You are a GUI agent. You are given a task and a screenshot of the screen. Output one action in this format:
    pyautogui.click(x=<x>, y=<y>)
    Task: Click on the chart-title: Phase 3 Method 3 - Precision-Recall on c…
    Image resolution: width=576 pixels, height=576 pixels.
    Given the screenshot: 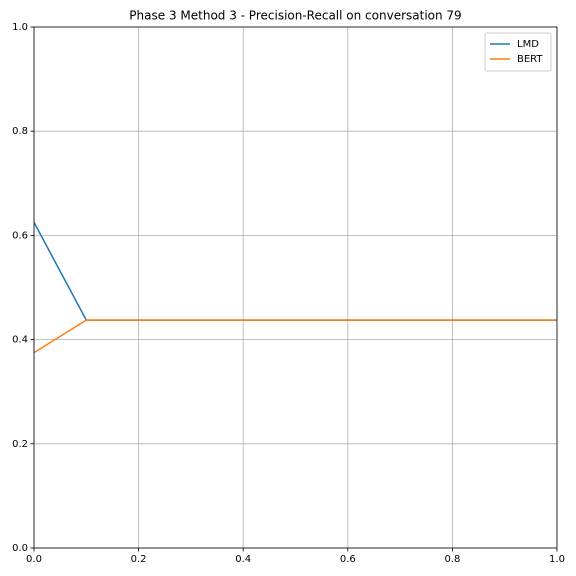 What is the action you would take?
    pyautogui.click(x=295, y=16)
    